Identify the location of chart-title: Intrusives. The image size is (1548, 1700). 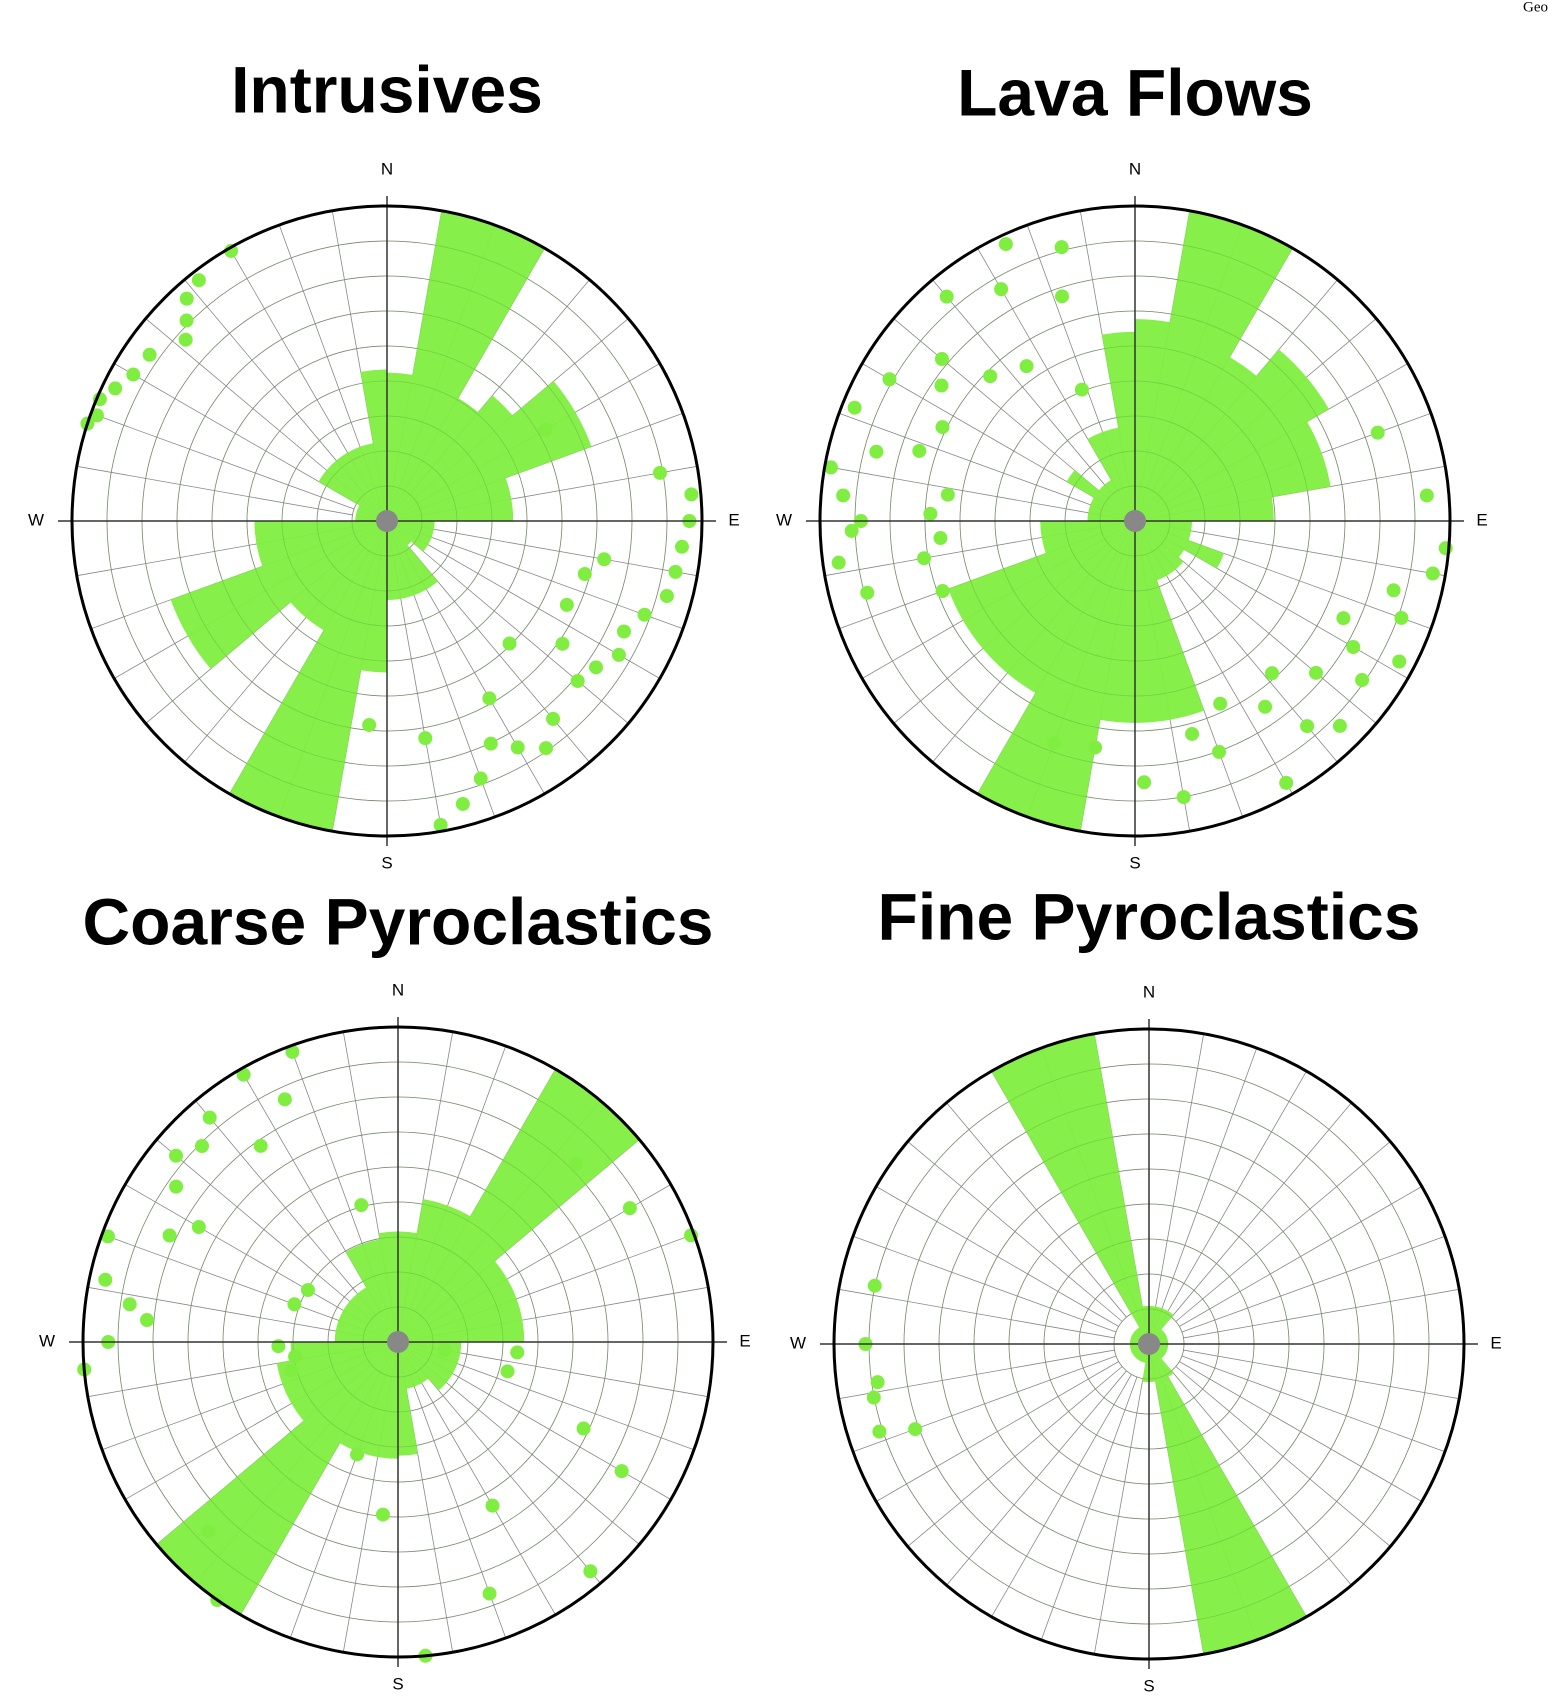
(387, 89).